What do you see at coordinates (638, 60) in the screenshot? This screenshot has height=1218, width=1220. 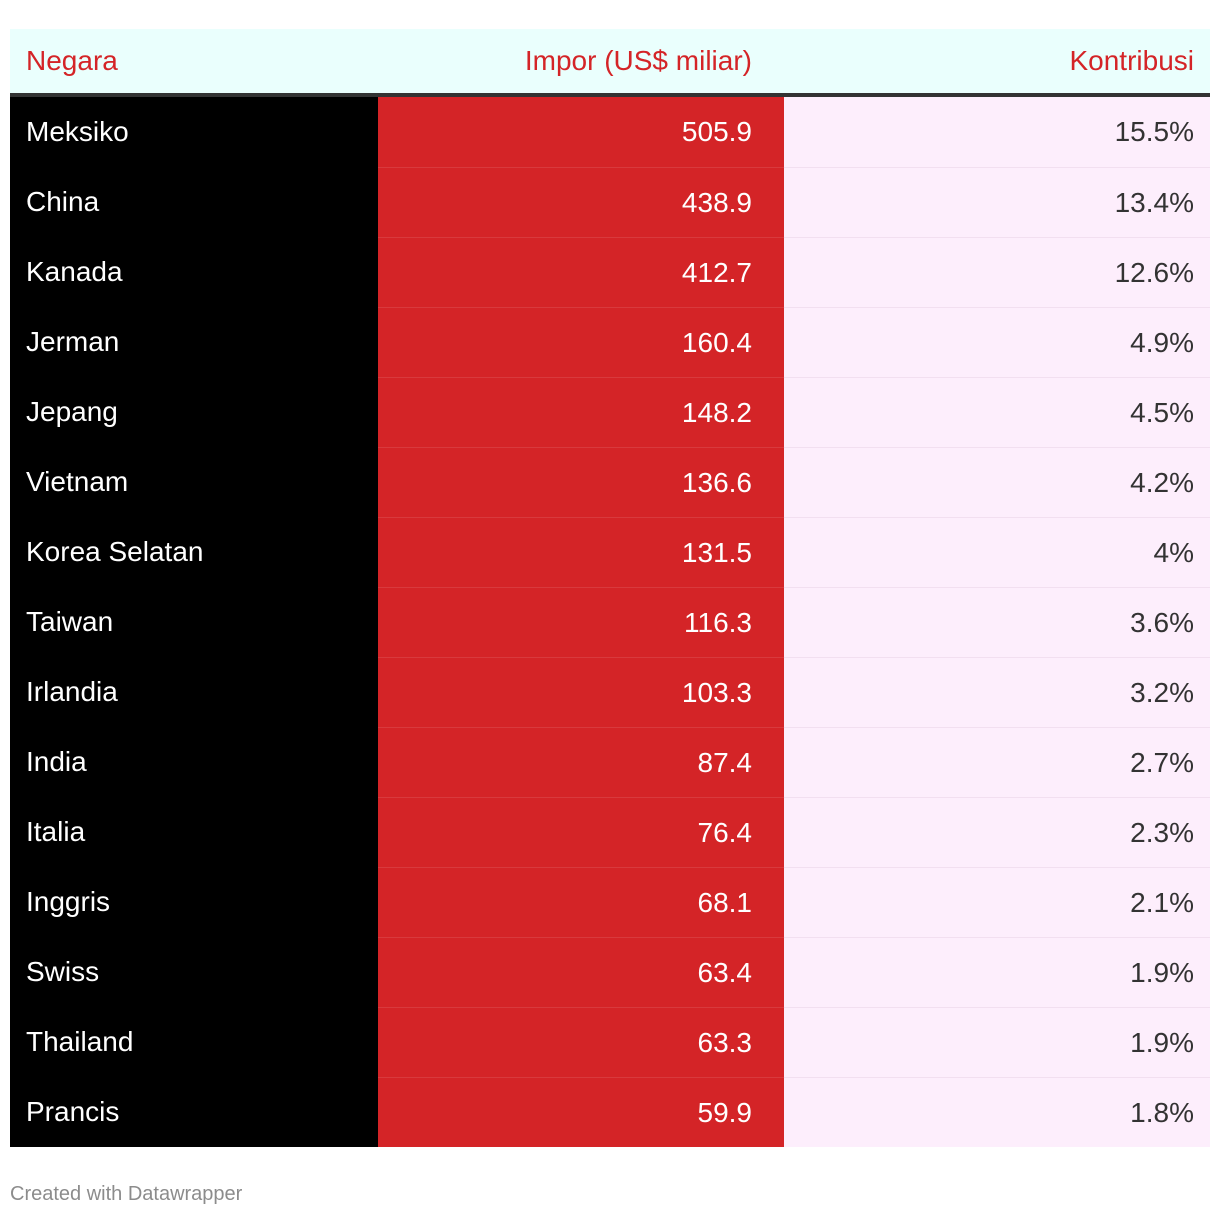 I see `header-imports: Impor (US$ miliar)` at bounding box center [638, 60].